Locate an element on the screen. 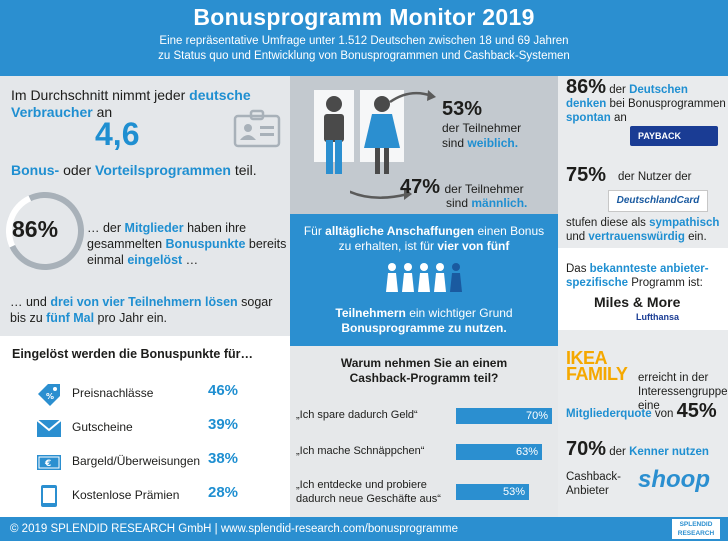  bar-value-label: 63% is located at coordinates (526, 452).